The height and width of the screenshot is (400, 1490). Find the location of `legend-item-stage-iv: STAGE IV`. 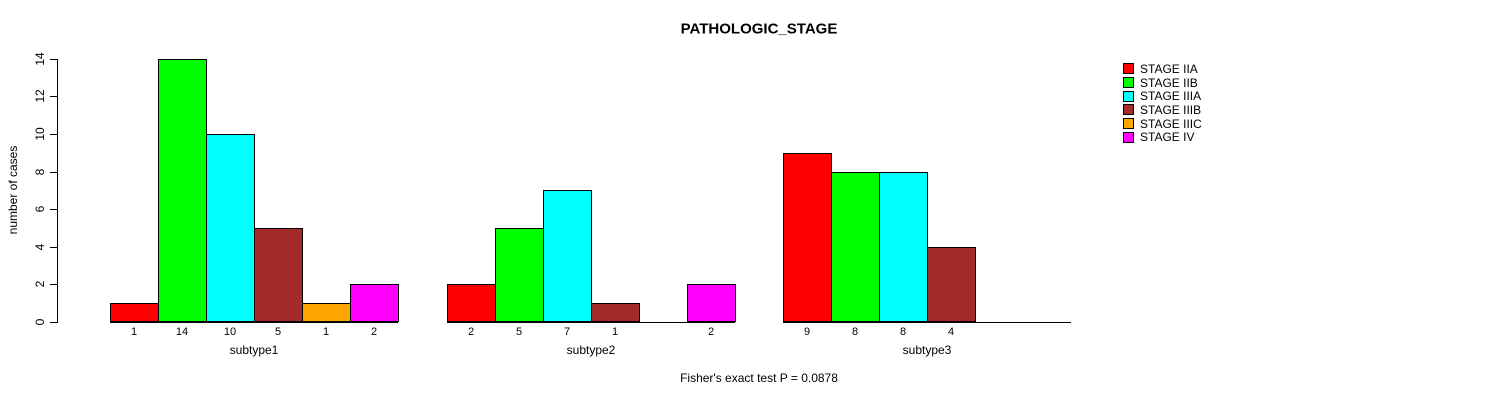

legend-item-stage-iv: STAGE IV is located at coordinates (1162, 137).